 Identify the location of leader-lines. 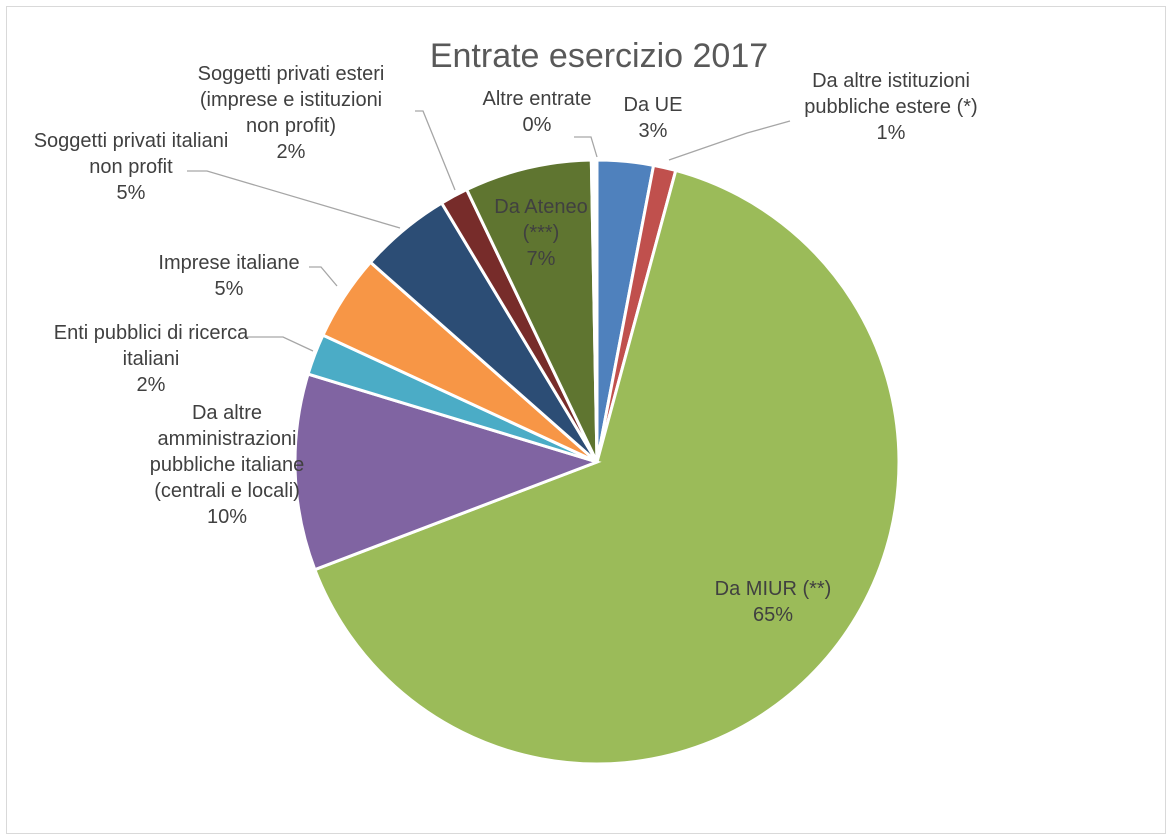
(489, 231).